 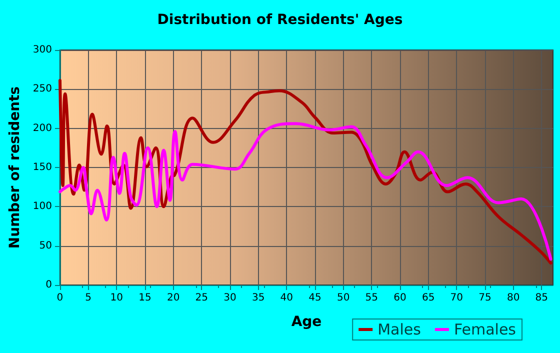 What do you see at coordinates (88, 298) in the screenshot?
I see `x-tick-label: 5` at bounding box center [88, 298].